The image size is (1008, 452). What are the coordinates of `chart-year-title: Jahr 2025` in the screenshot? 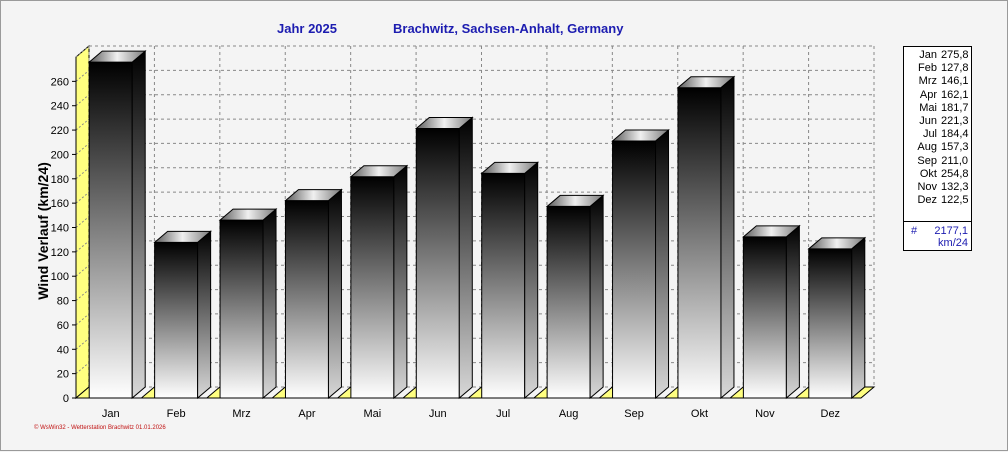 It's located at (307, 28).